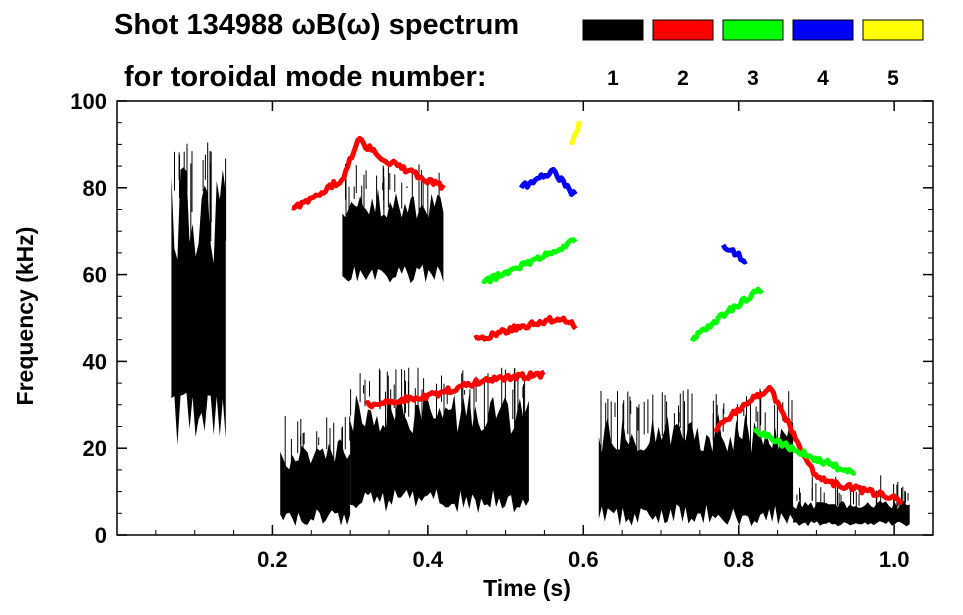 The height and width of the screenshot is (615, 963). I want to click on x-tick-label: 0.4, so click(428, 559).